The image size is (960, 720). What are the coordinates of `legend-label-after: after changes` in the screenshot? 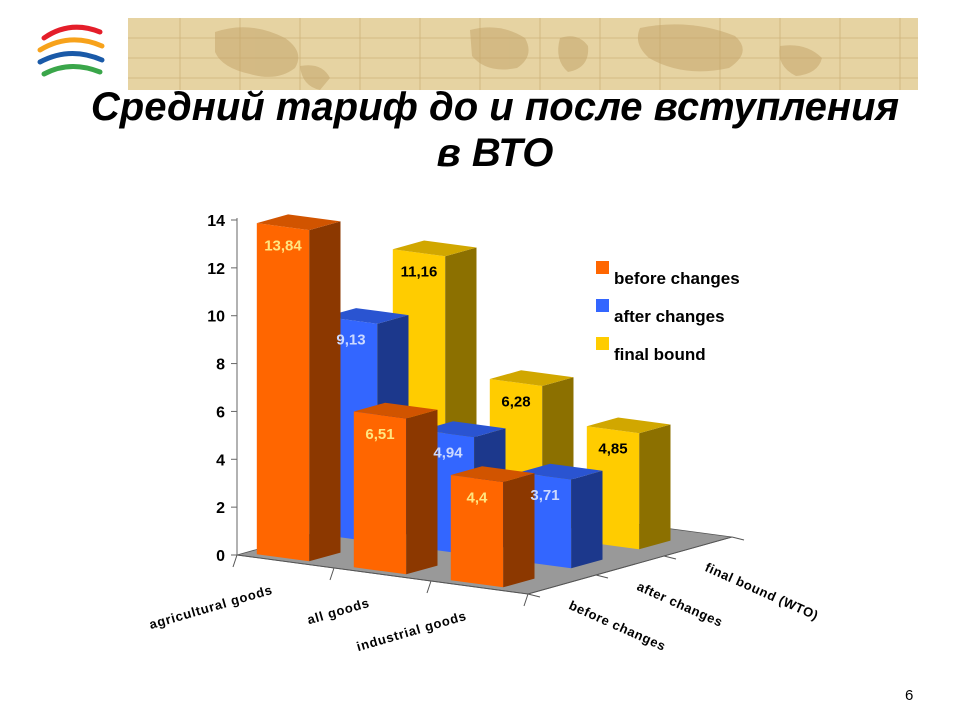 It's located at (669, 316).